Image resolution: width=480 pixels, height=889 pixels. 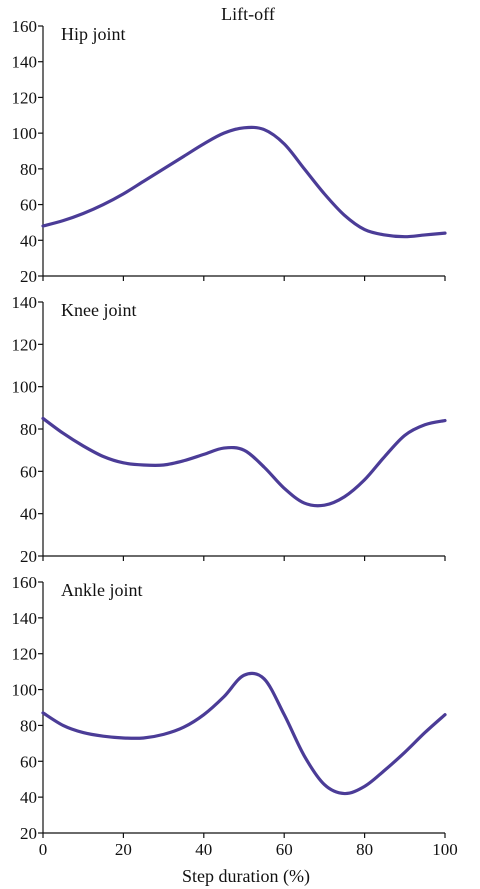 What do you see at coordinates (102, 590) in the screenshot?
I see `panel-title: Ankle joint` at bounding box center [102, 590].